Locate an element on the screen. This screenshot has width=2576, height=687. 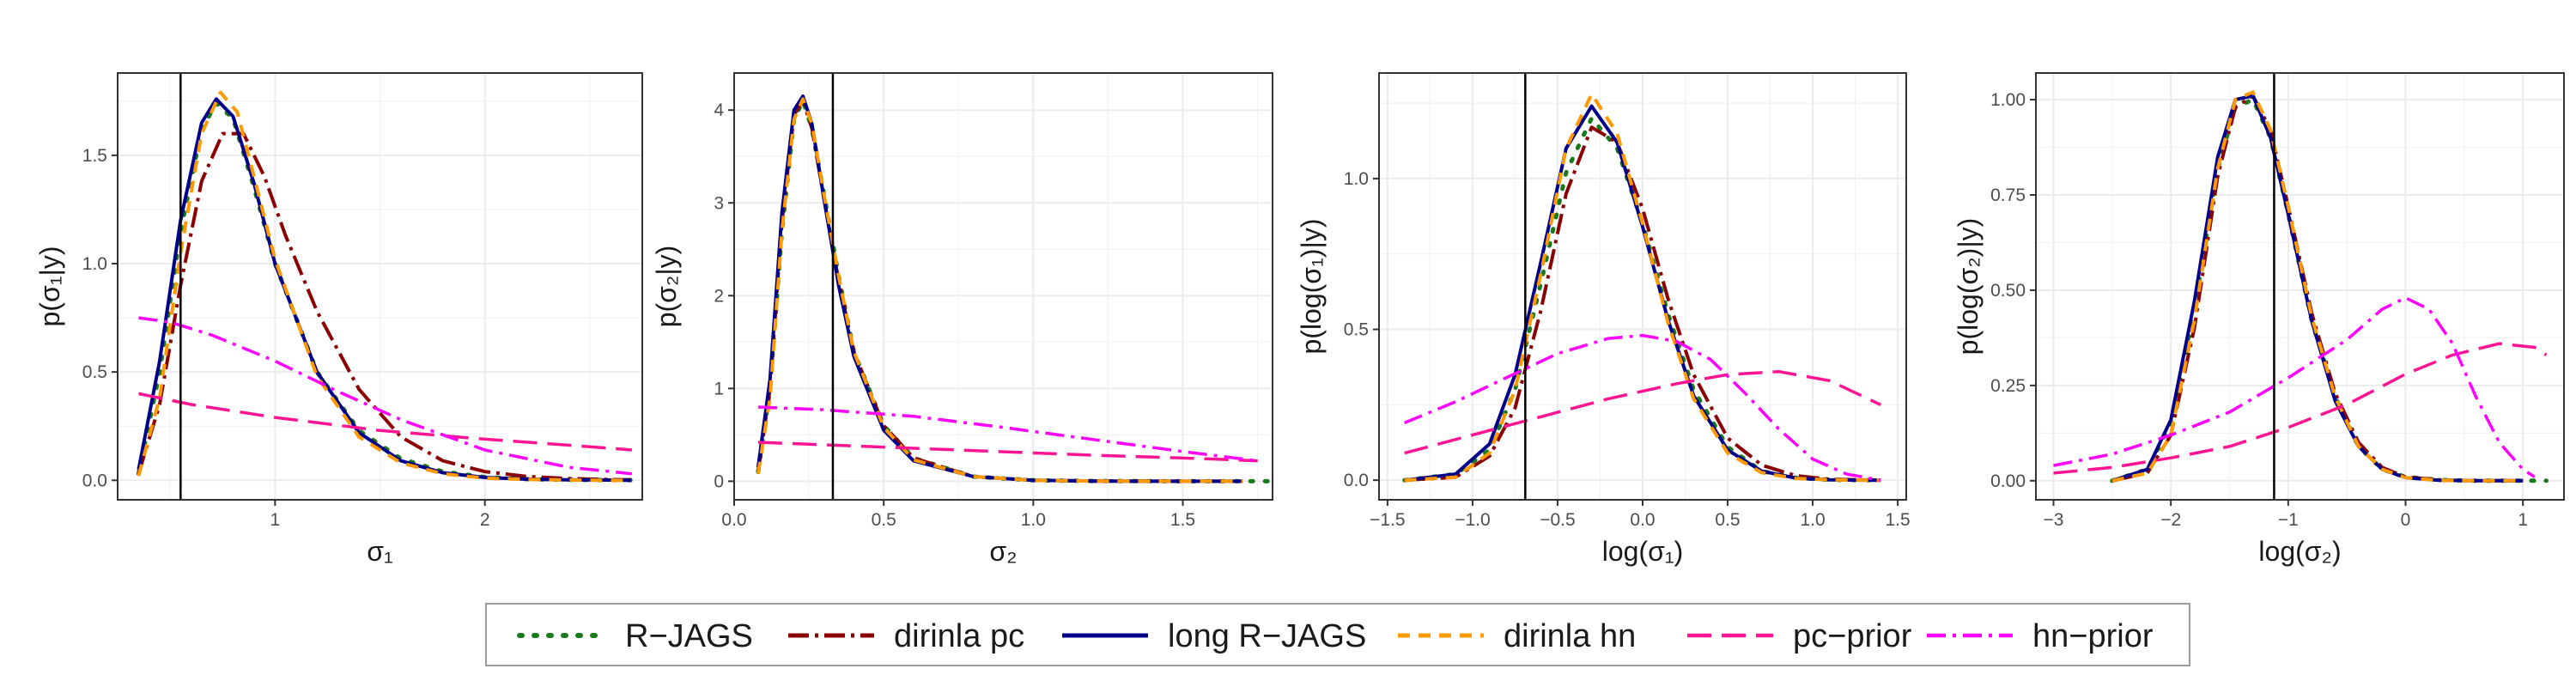
x-tick-label: 2 is located at coordinates (485, 520).